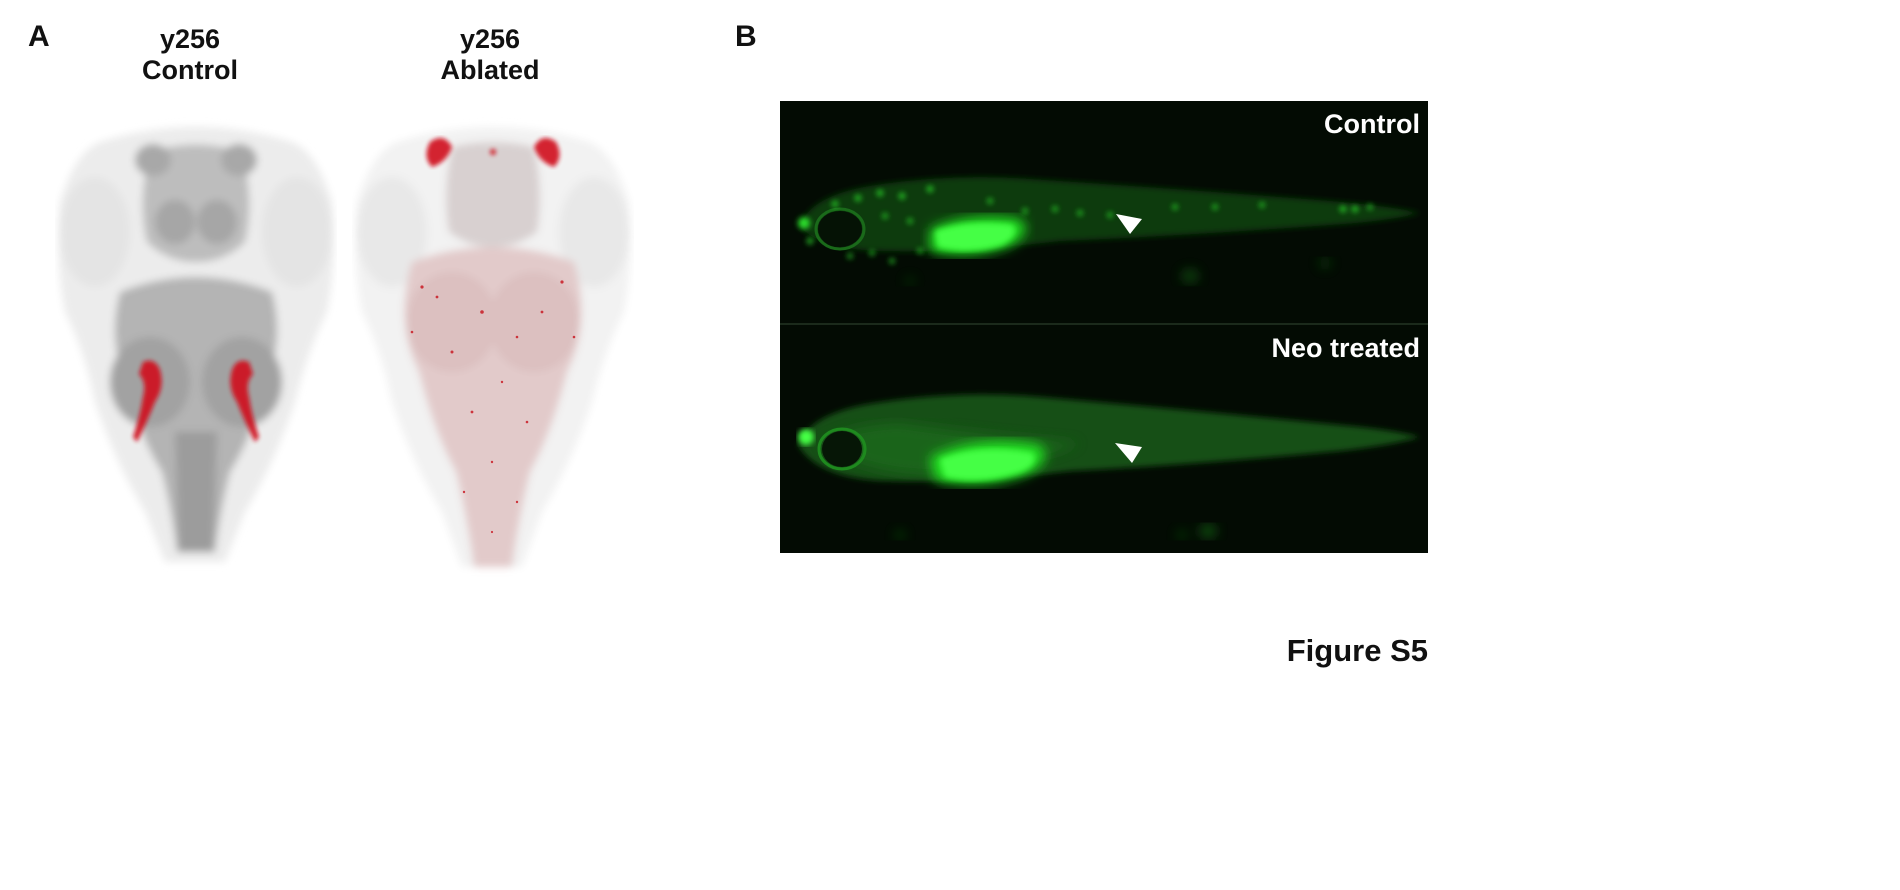 Image resolution: width=1900 pixels, height=890 pixels. Describe the element at coordinates (1109, 466) in the screenshot. I see `fish-illustration-neo-treated` at that location.